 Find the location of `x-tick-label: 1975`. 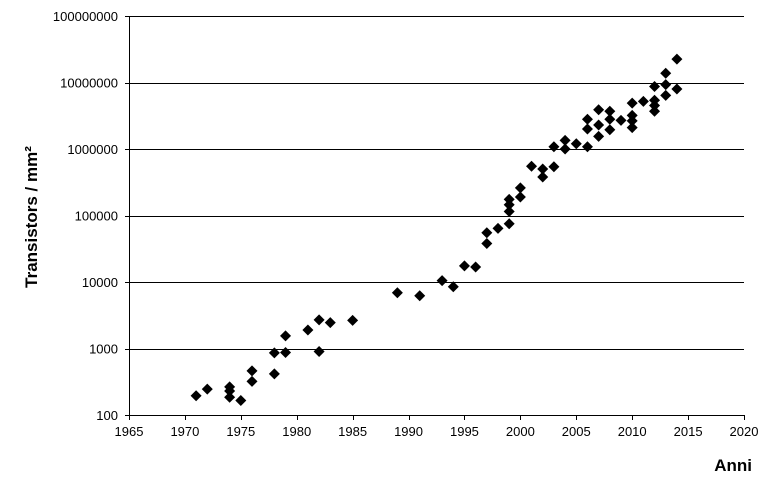

x-tick-label: 1975 is located at coordinates (240, 431).